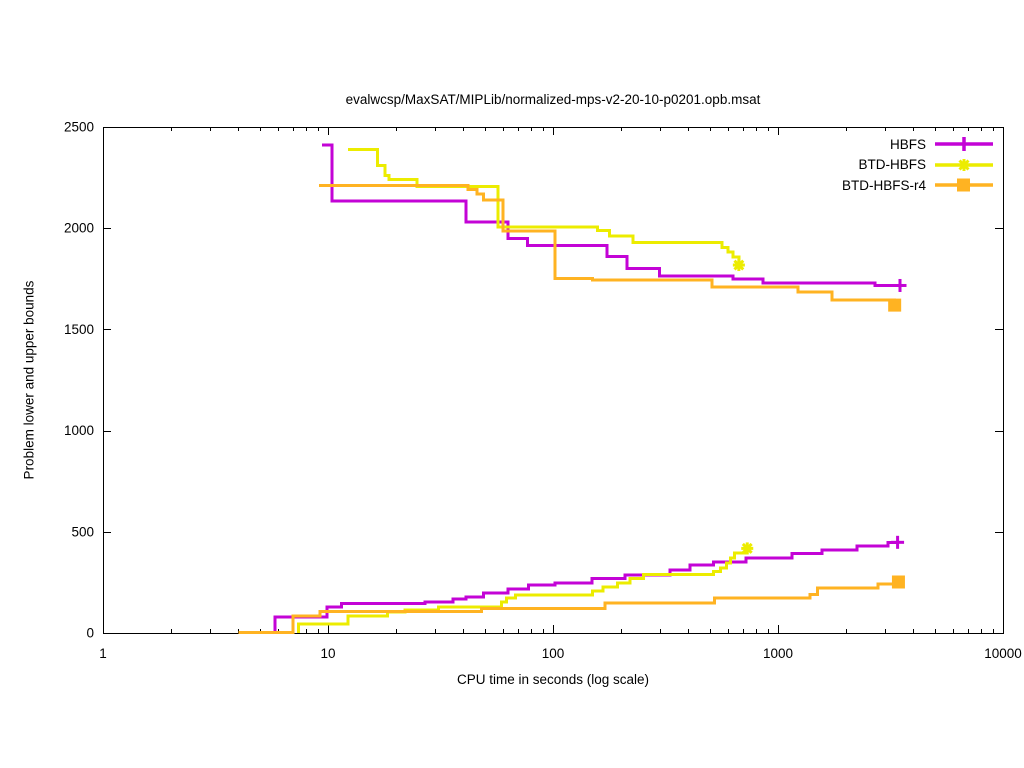 The width and height of the screenshot is (1024, 768). What do you see at coordinates (892, 165) in the screenshot?
I see `legend-label-btd-hbfs: BTD-HBFS` at bounding box center [892, 165].